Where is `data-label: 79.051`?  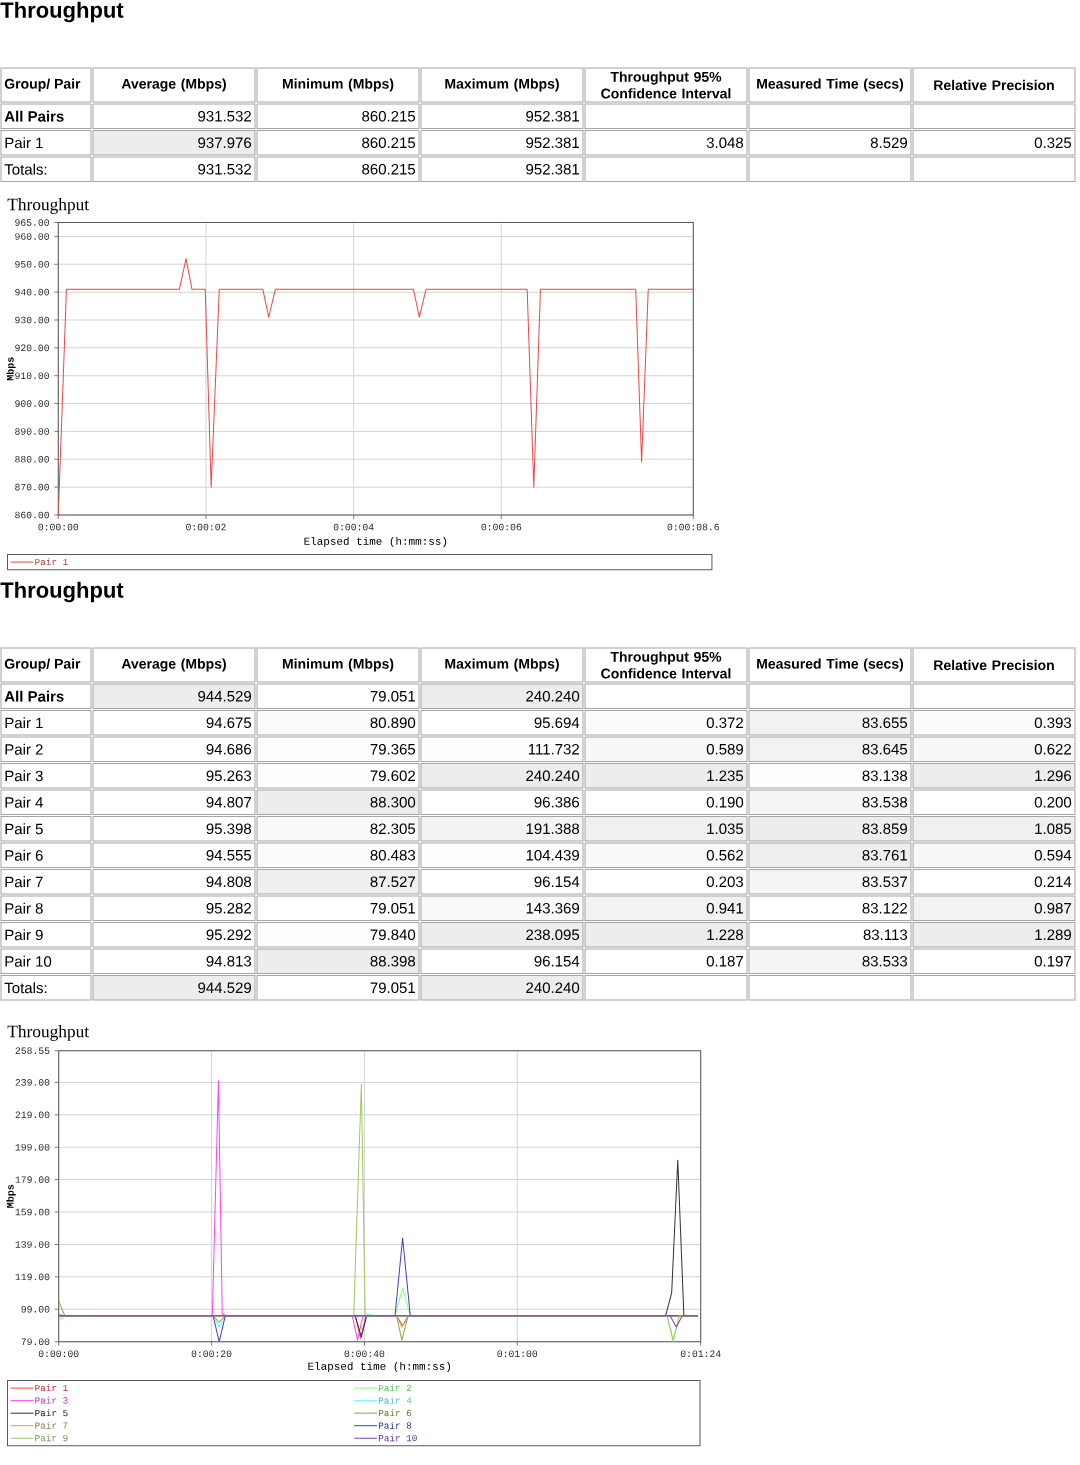 data-label: 79.051 is located at coordinates (392, 908).